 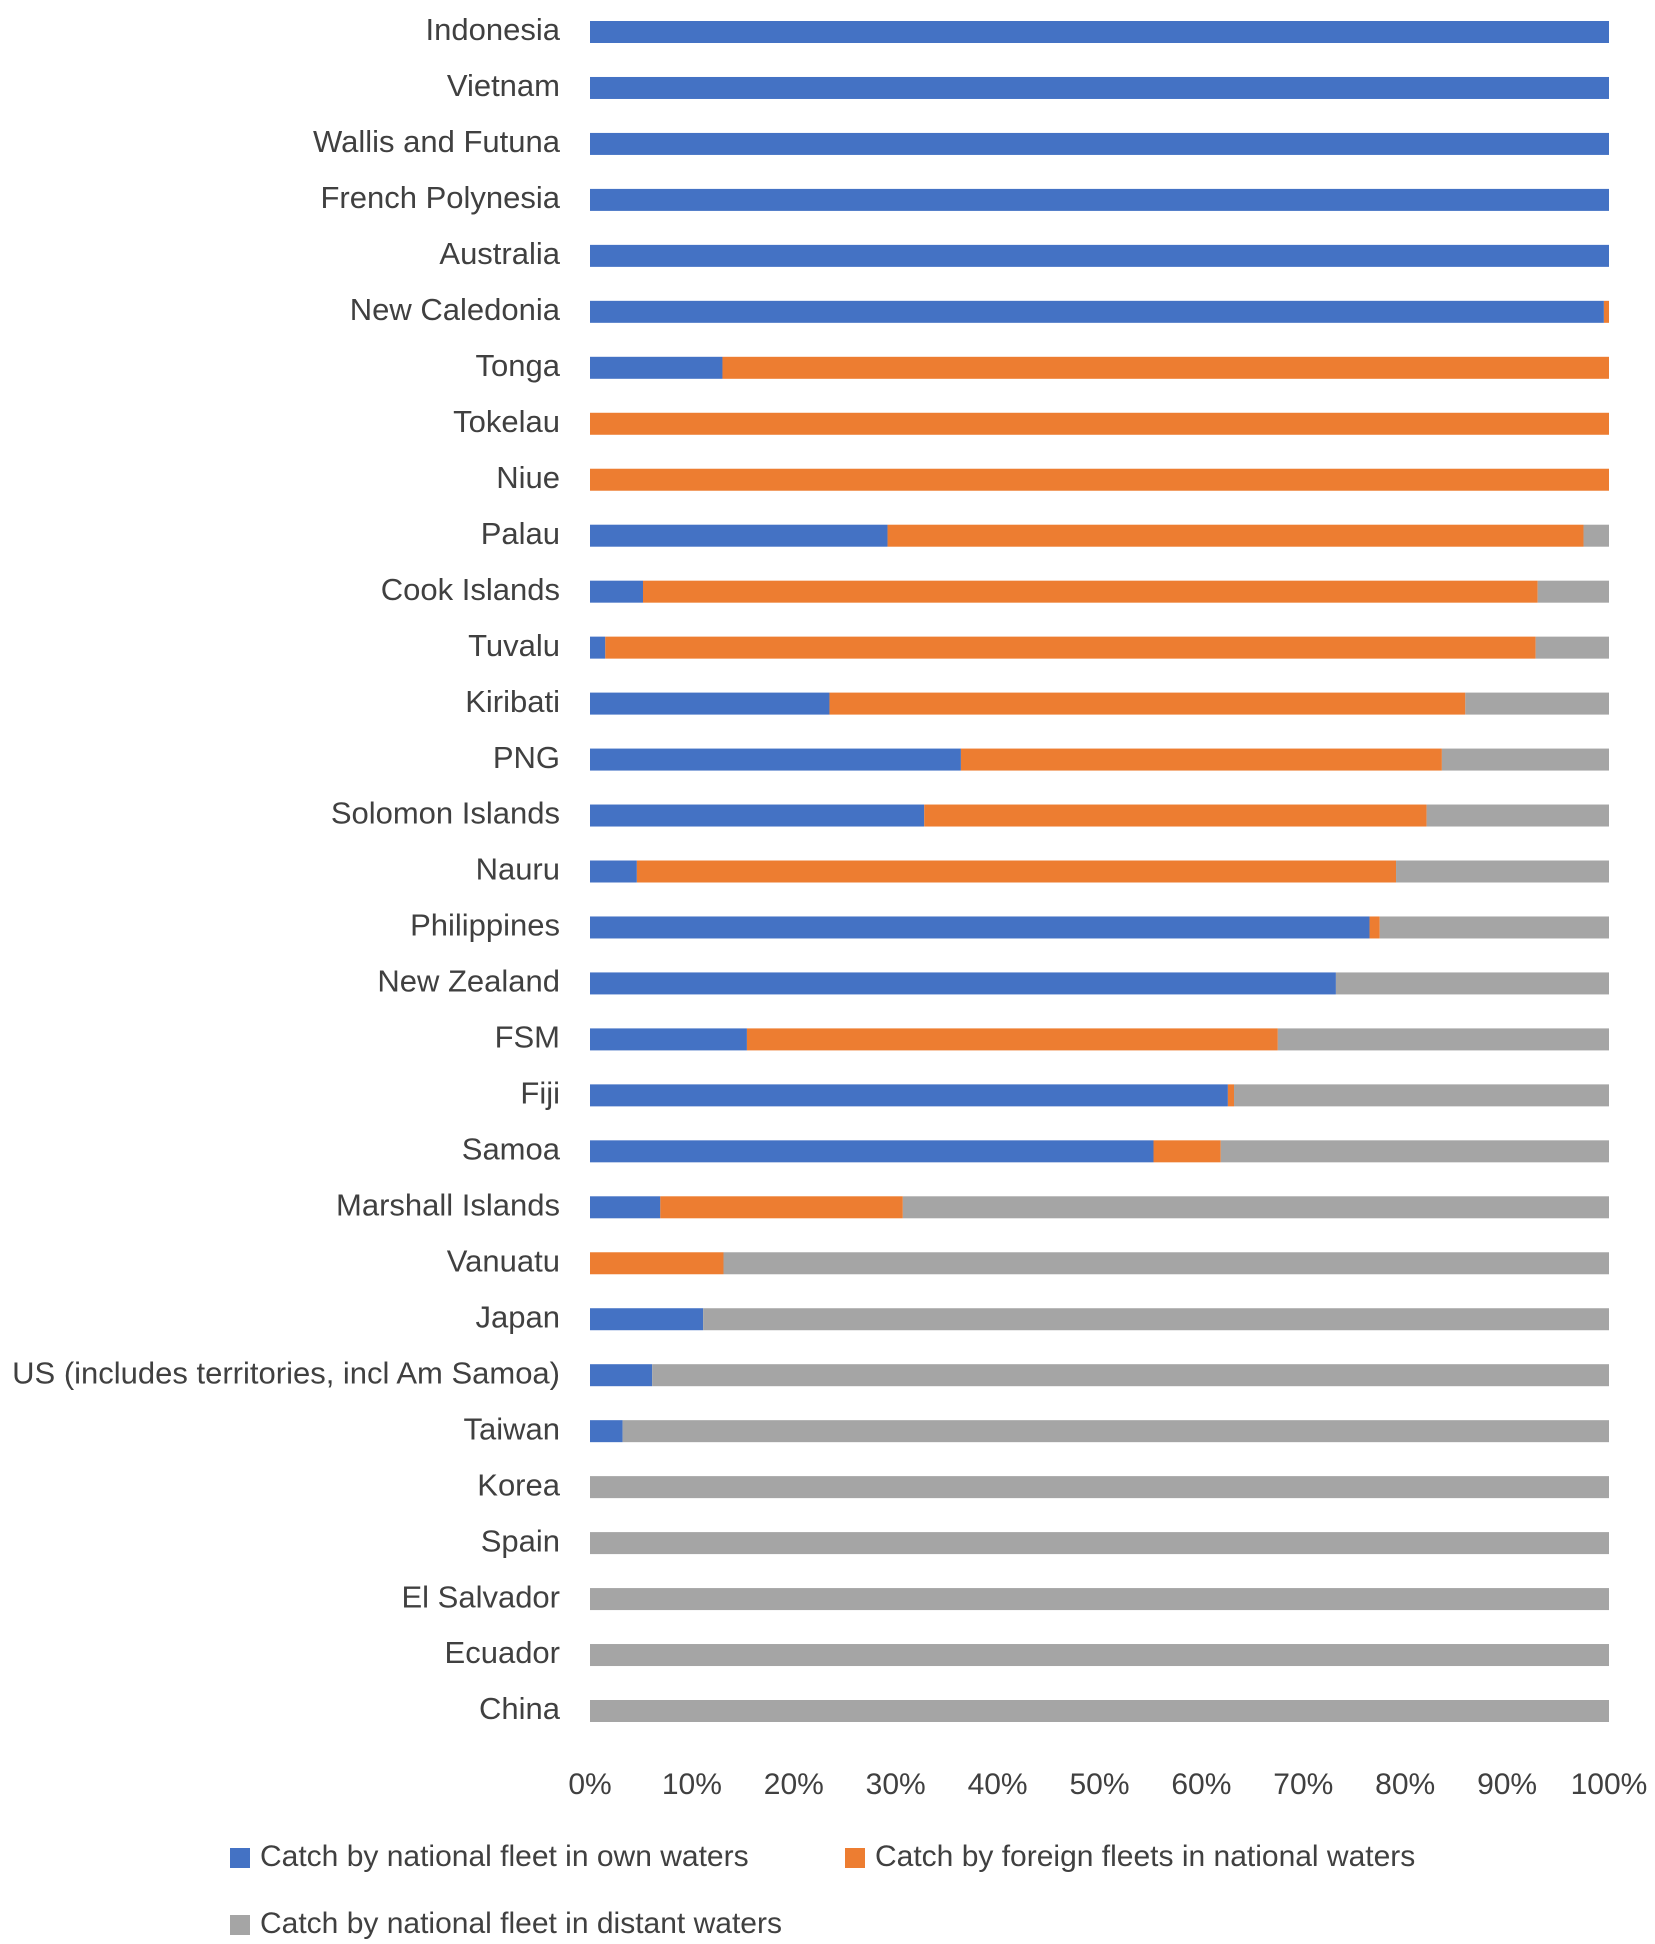 What do you see at coordinates (512, 1428) in the screenshot?
I see `category-label: Taiwan` at bounding box center [512, 1428].